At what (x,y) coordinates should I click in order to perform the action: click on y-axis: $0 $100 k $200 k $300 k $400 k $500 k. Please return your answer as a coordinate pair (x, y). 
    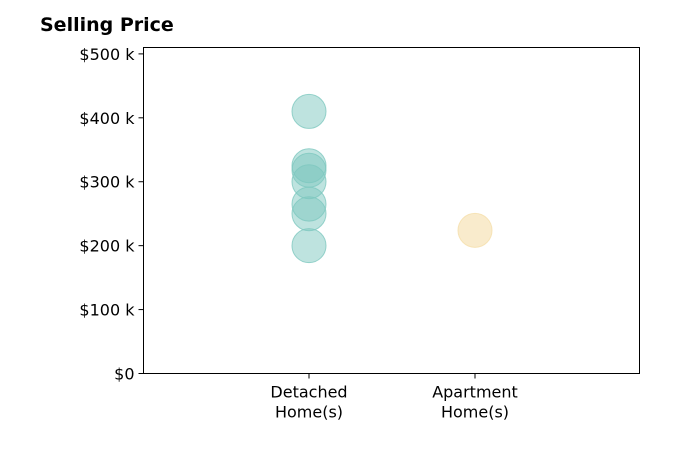
    Looking at the image, I should click on (111, 214).